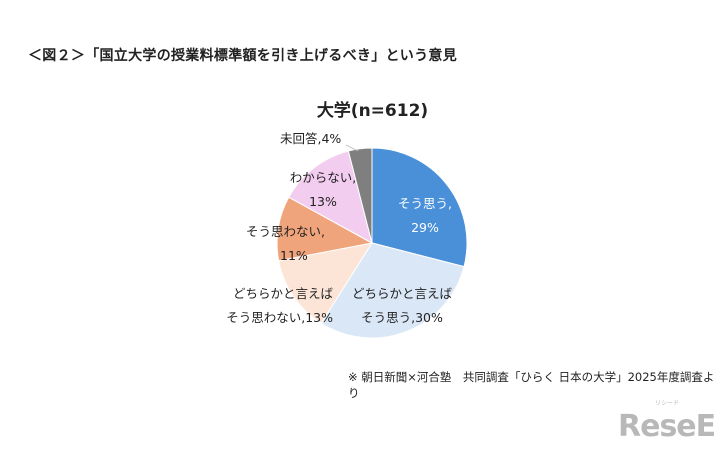  I want to click on label-line: 29%, so click(425, 227).